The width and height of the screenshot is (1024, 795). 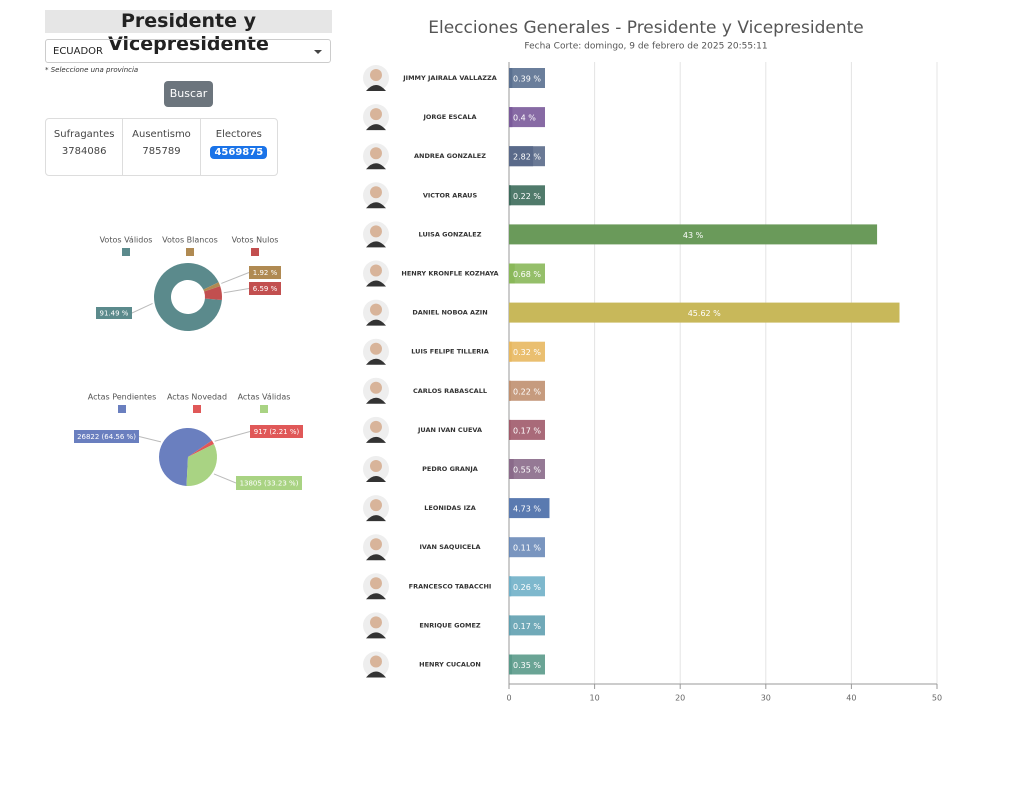 What do you see at coordinates (450, 469) in the screenshot?
I see `candidate-name: PEDRO GRANJA` at bounding box center [450, 469].